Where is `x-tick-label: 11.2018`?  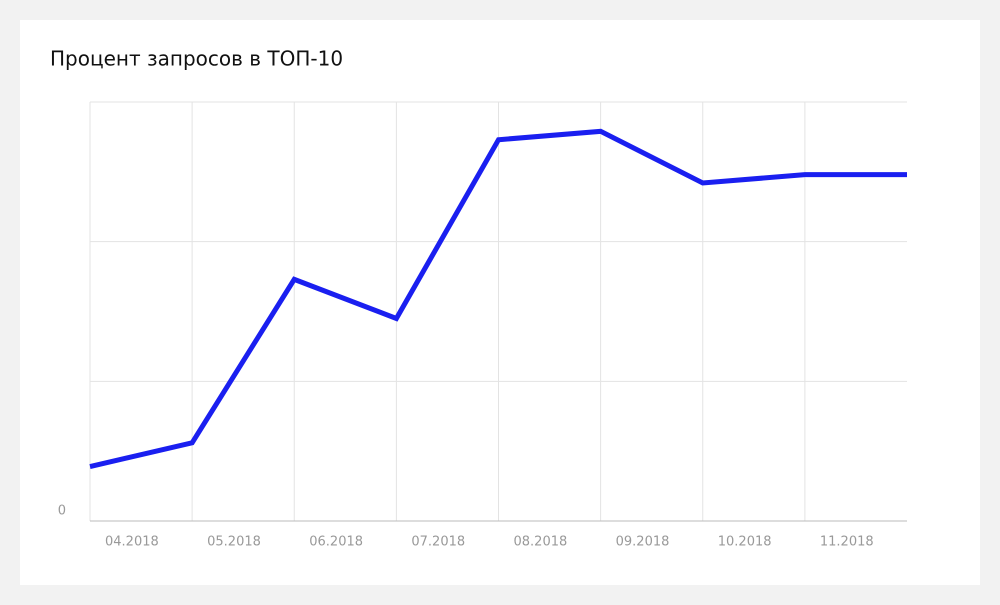 x-tick-label: 11.2018 is located at coordinates (847, 542).